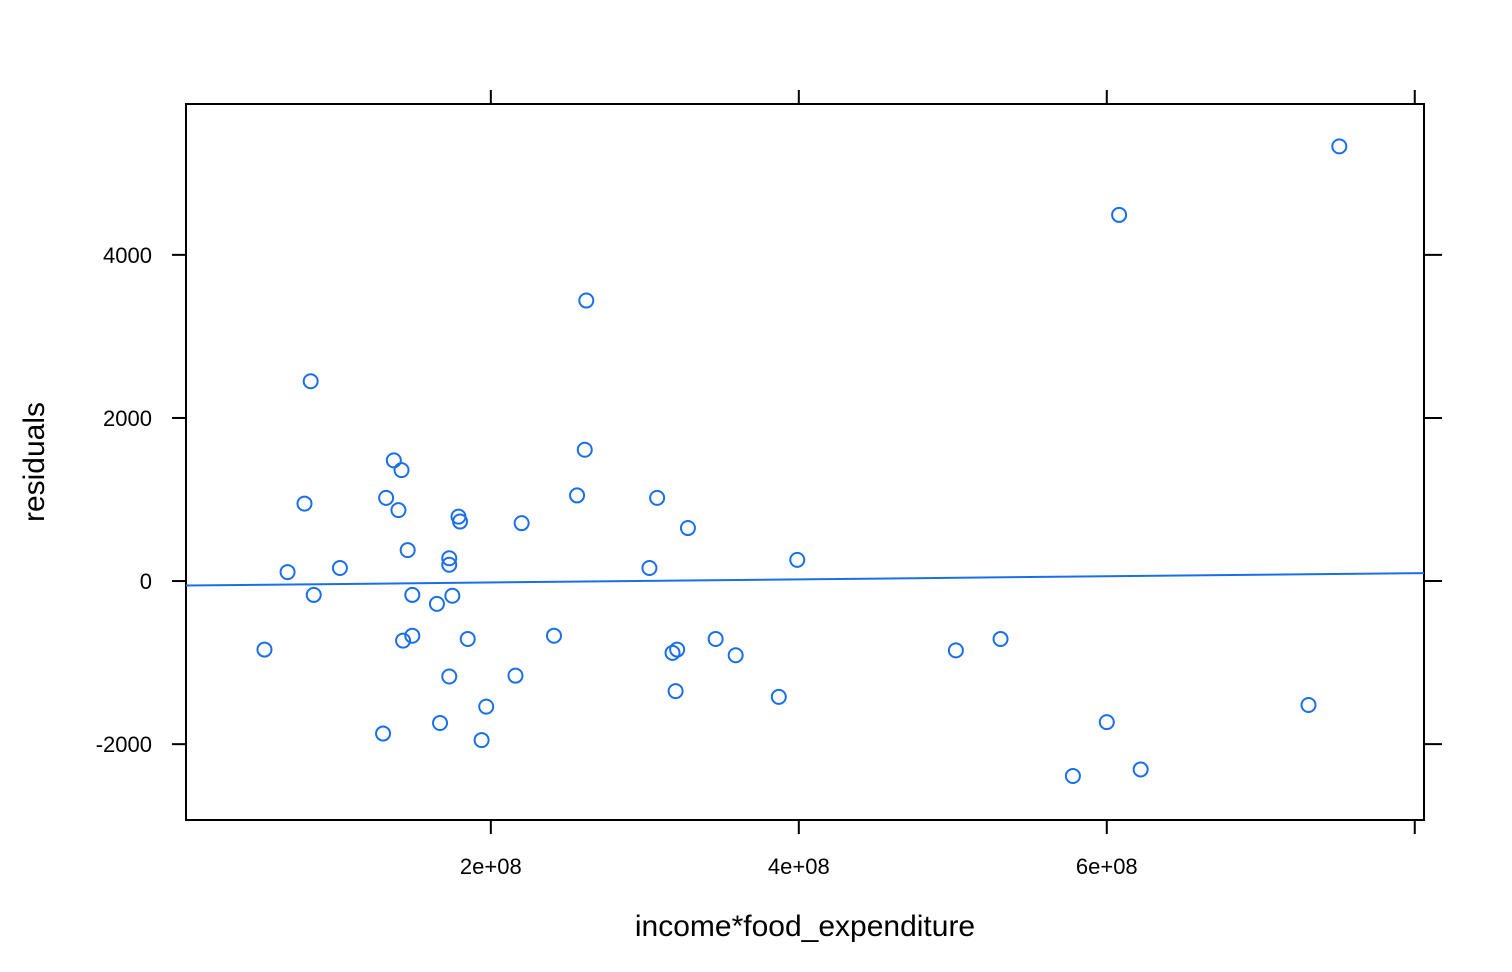 The width and height of the screenshot is (1512, 972). I want to click on y-tick-label: 4000, so click(127, 255).